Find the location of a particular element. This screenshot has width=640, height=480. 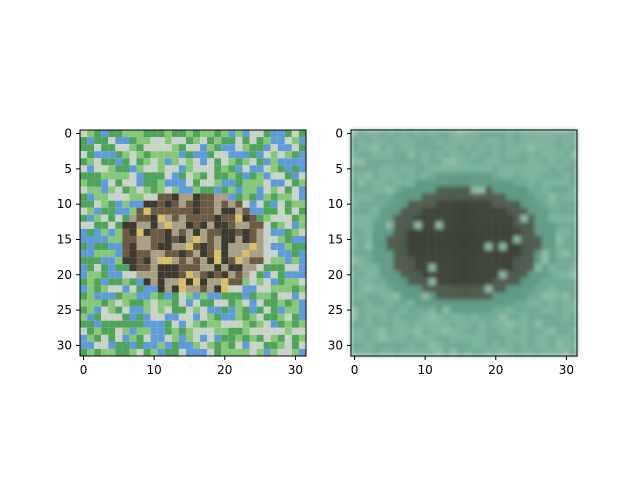

right-y-tick-label: 0 is located at coordinates (339, 134).